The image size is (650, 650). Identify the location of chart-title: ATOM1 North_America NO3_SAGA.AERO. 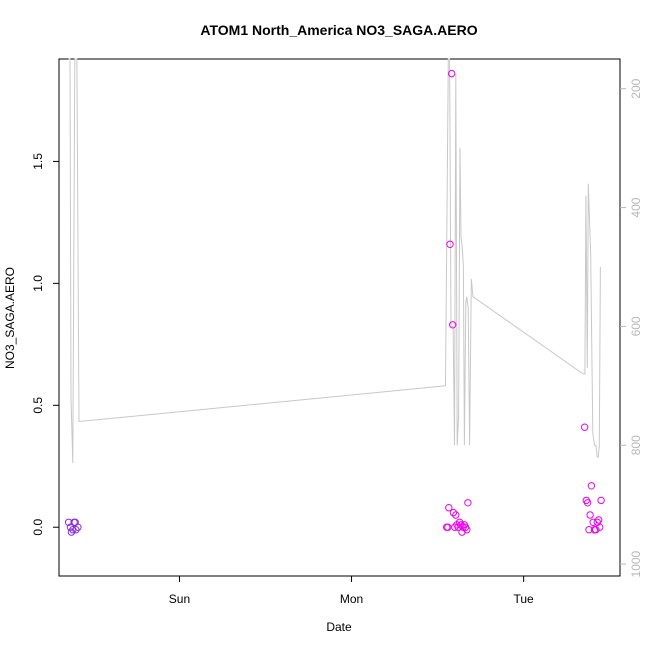
(338, 30).